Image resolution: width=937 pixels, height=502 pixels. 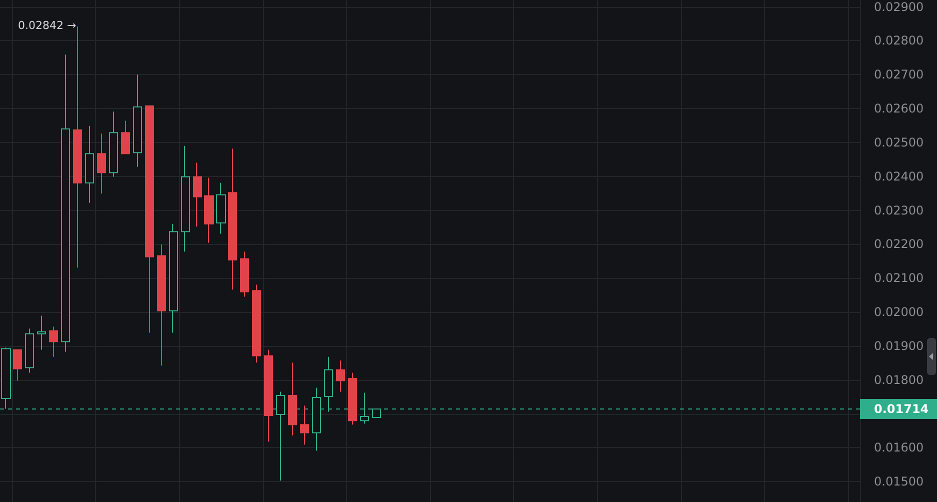 I want to click on annotation: 0.02842 →, so click(x=47, y=25).